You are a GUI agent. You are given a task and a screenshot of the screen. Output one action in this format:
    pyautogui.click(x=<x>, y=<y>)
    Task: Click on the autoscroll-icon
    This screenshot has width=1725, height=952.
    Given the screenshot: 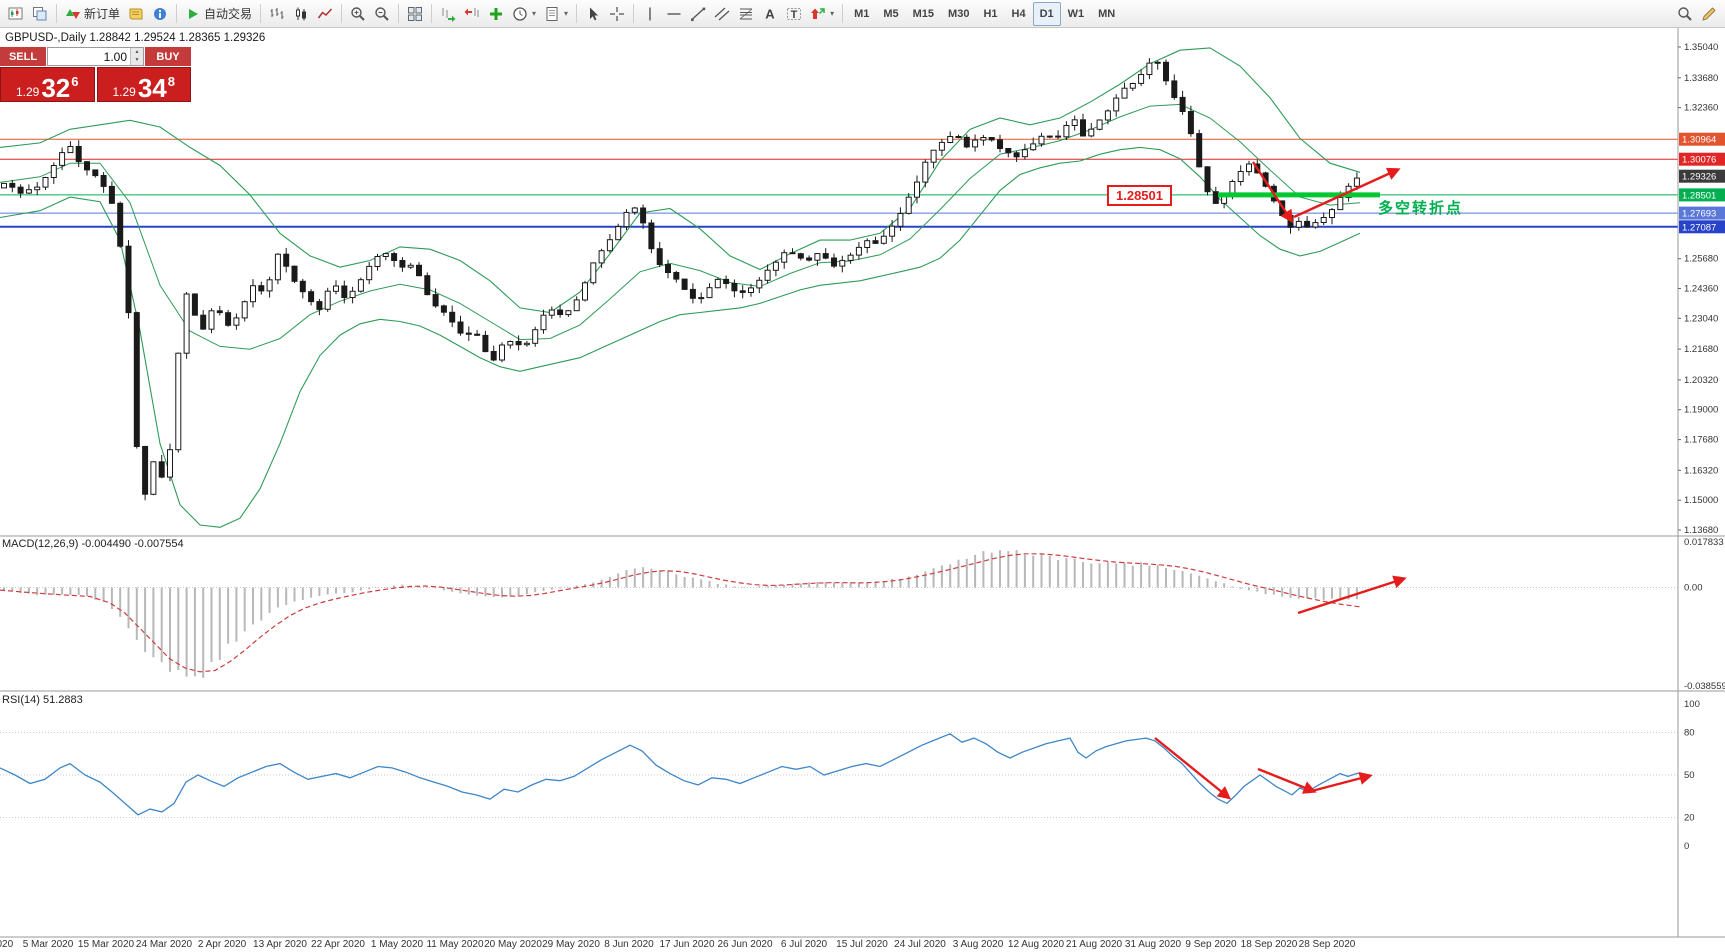 What is the action you would take?
    pyautogui.click(x=448, y=14)
    